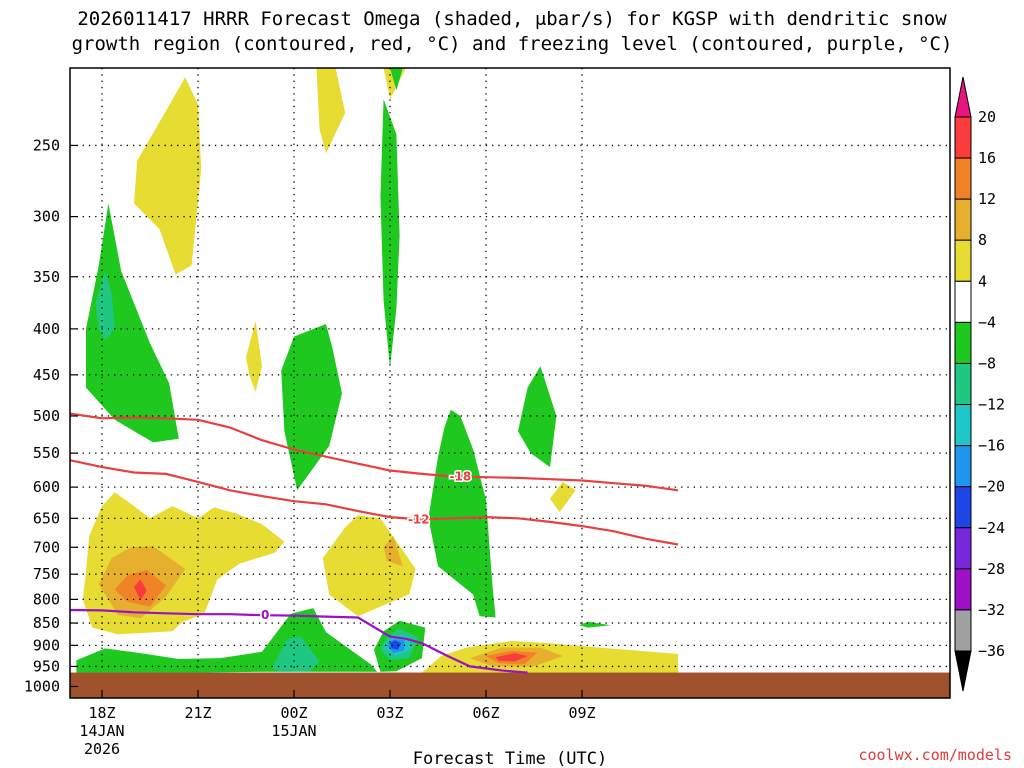 This screenshot has width=1024, height=768. What do you see at coordinates (46, 518) in the screenshot?
I see `y-tick-label: 650` at bounding box center [46, 518].